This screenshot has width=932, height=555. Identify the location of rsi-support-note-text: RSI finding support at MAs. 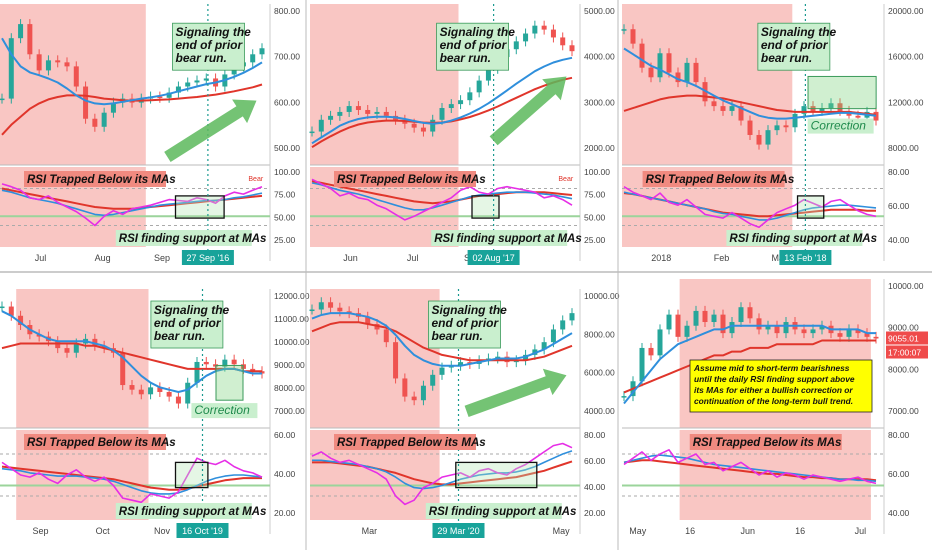
(803, 239).